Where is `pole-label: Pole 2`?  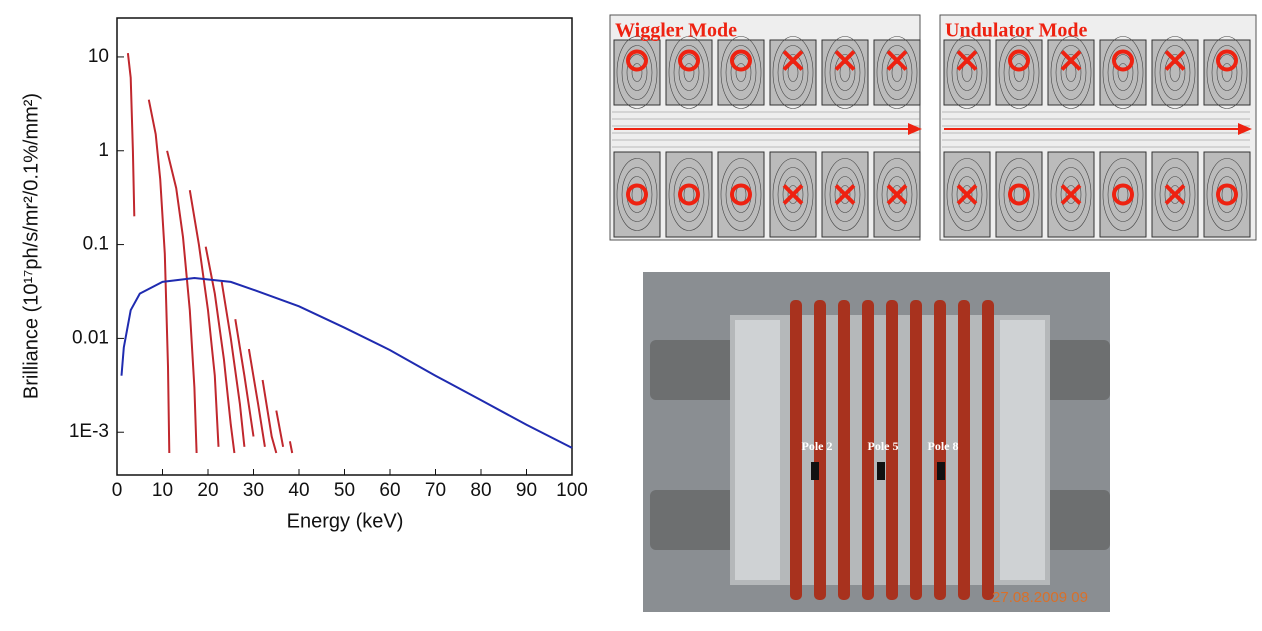 pole-label: Pole 2 is located at coordinates (817, 446).